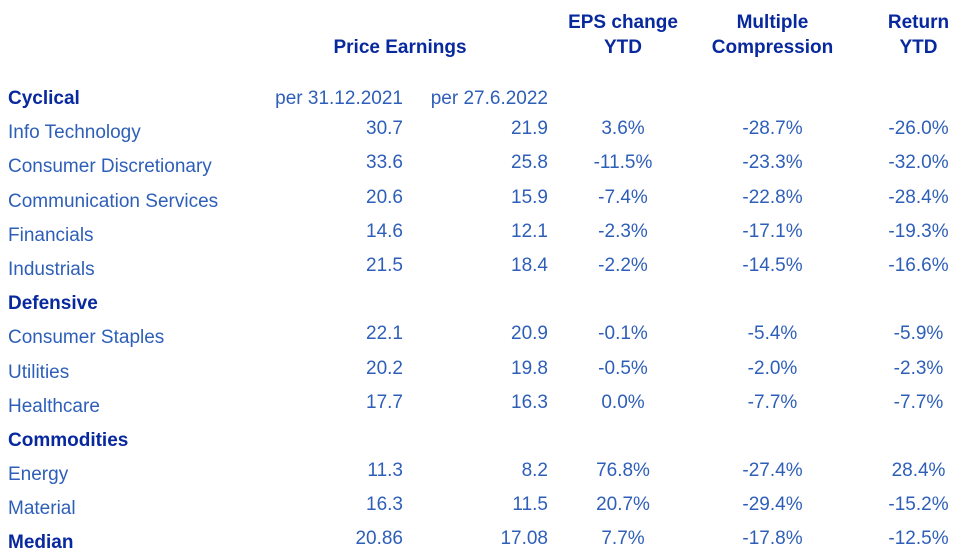  What do you see at coordinates (480, 307) in the screenshot?
I see `section-row-defensive: Defensive` at bounding box center [480, 307].